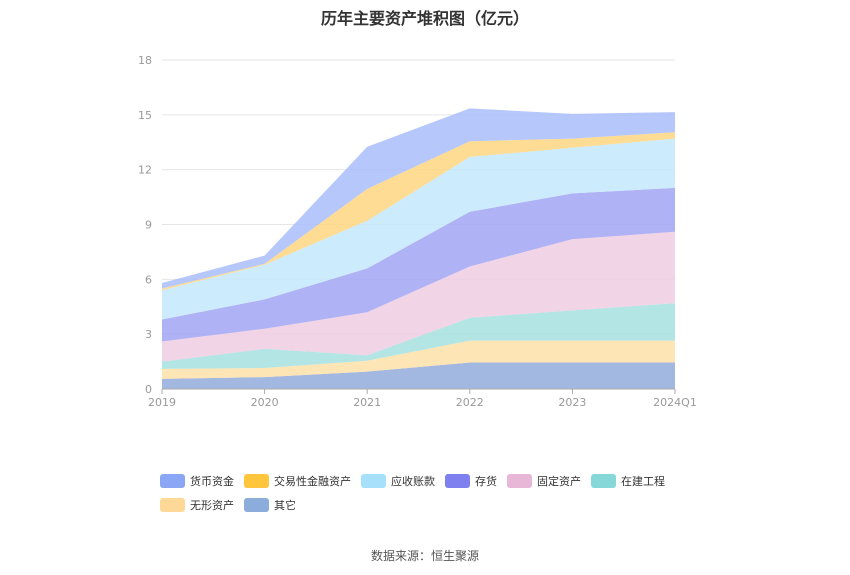 The image size is (850, 575). What do you see at coordinates (265, 402) in the screenshot?
I see `x-tick-label: 2020` at bounding box center [265, 402].